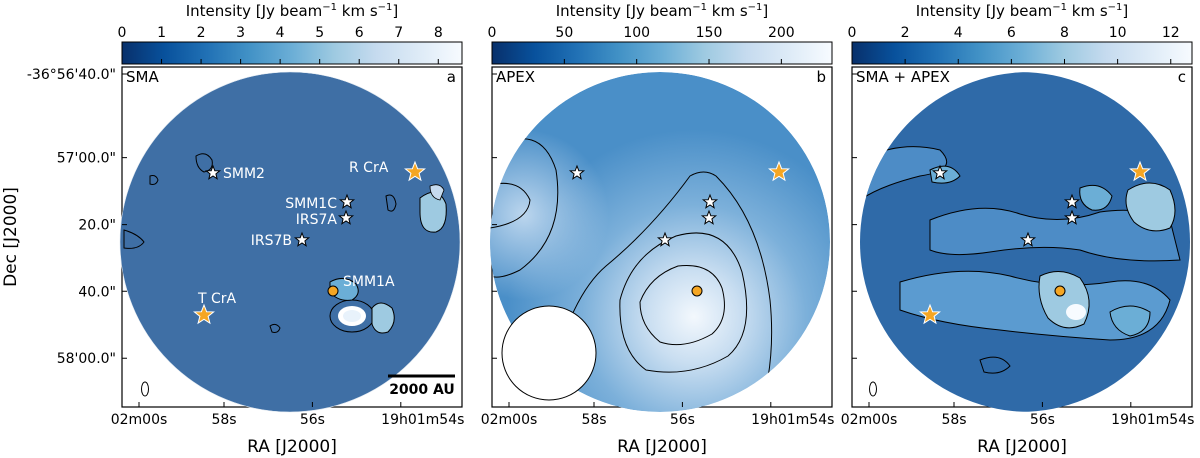  What do you see at coordinates (903, 77) in the screenshot?
I see `panel-c-title: SMA + APEX` at bounding box center [903, 77].